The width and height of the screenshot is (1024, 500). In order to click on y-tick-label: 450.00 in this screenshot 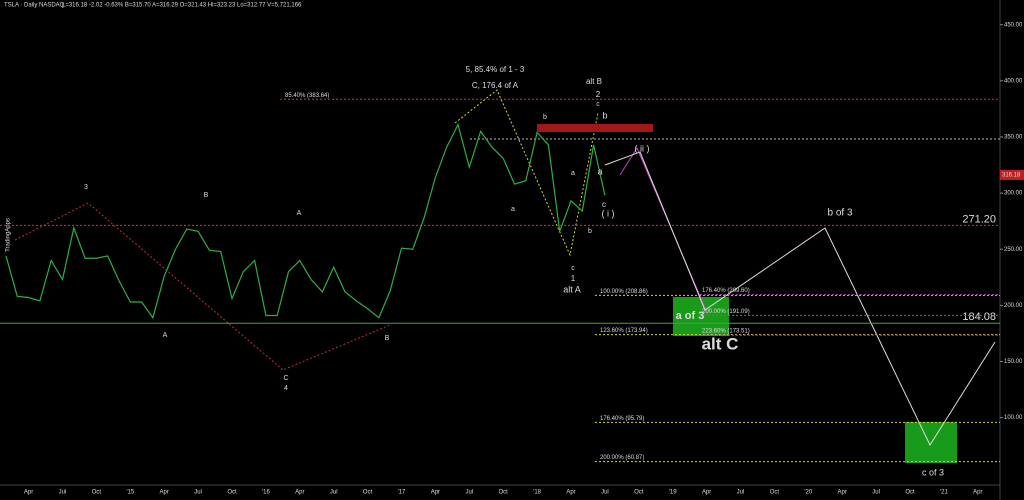, I will do `click(1013, 25)`.